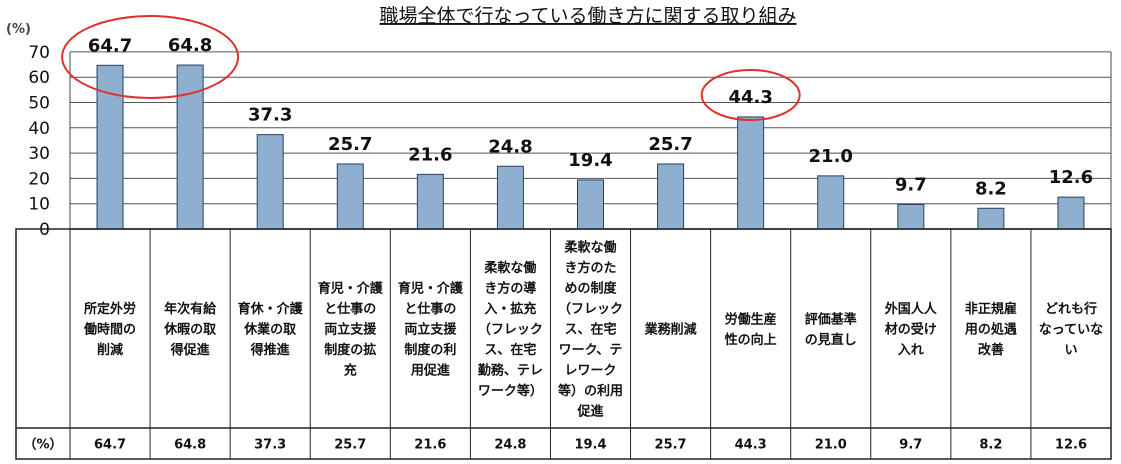  Describe the element at coordinates (110, 445) in the screenshot. I see `table-value: 64.7` at that location.